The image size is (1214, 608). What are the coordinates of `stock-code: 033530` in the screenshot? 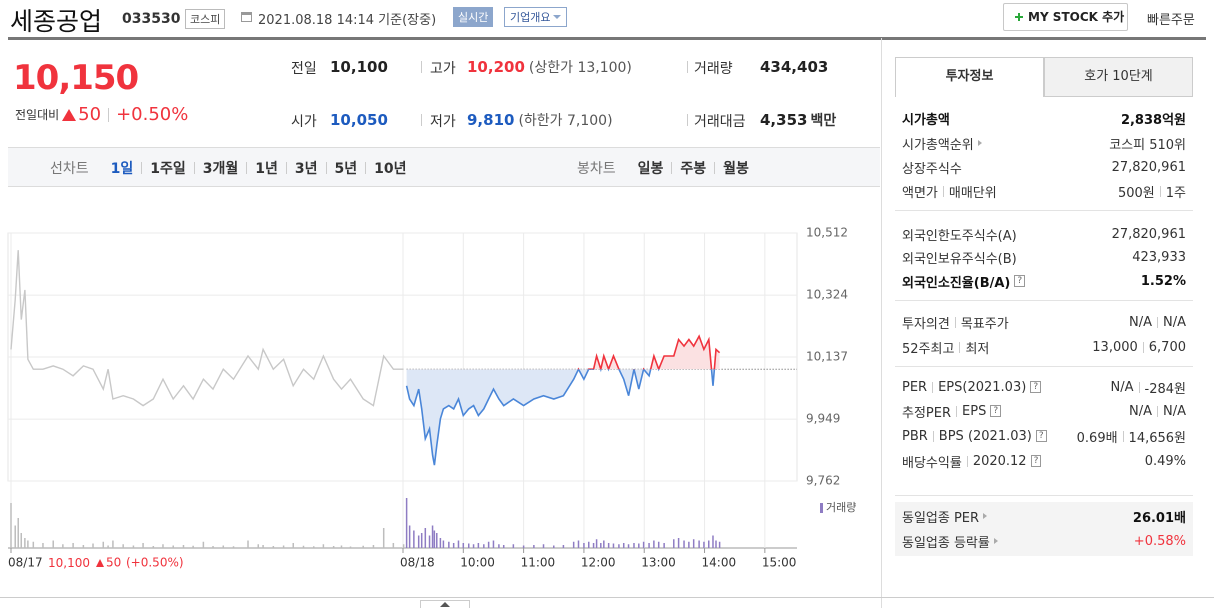 It's located at (151, 19).